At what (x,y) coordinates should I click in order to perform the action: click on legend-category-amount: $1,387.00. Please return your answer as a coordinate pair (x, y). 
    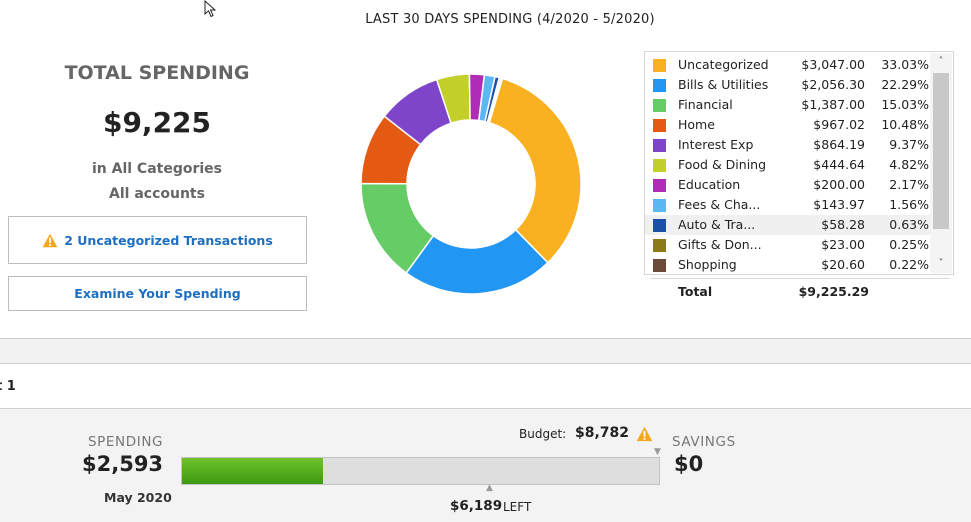
    Looking at the image, I should click on (833, 104).